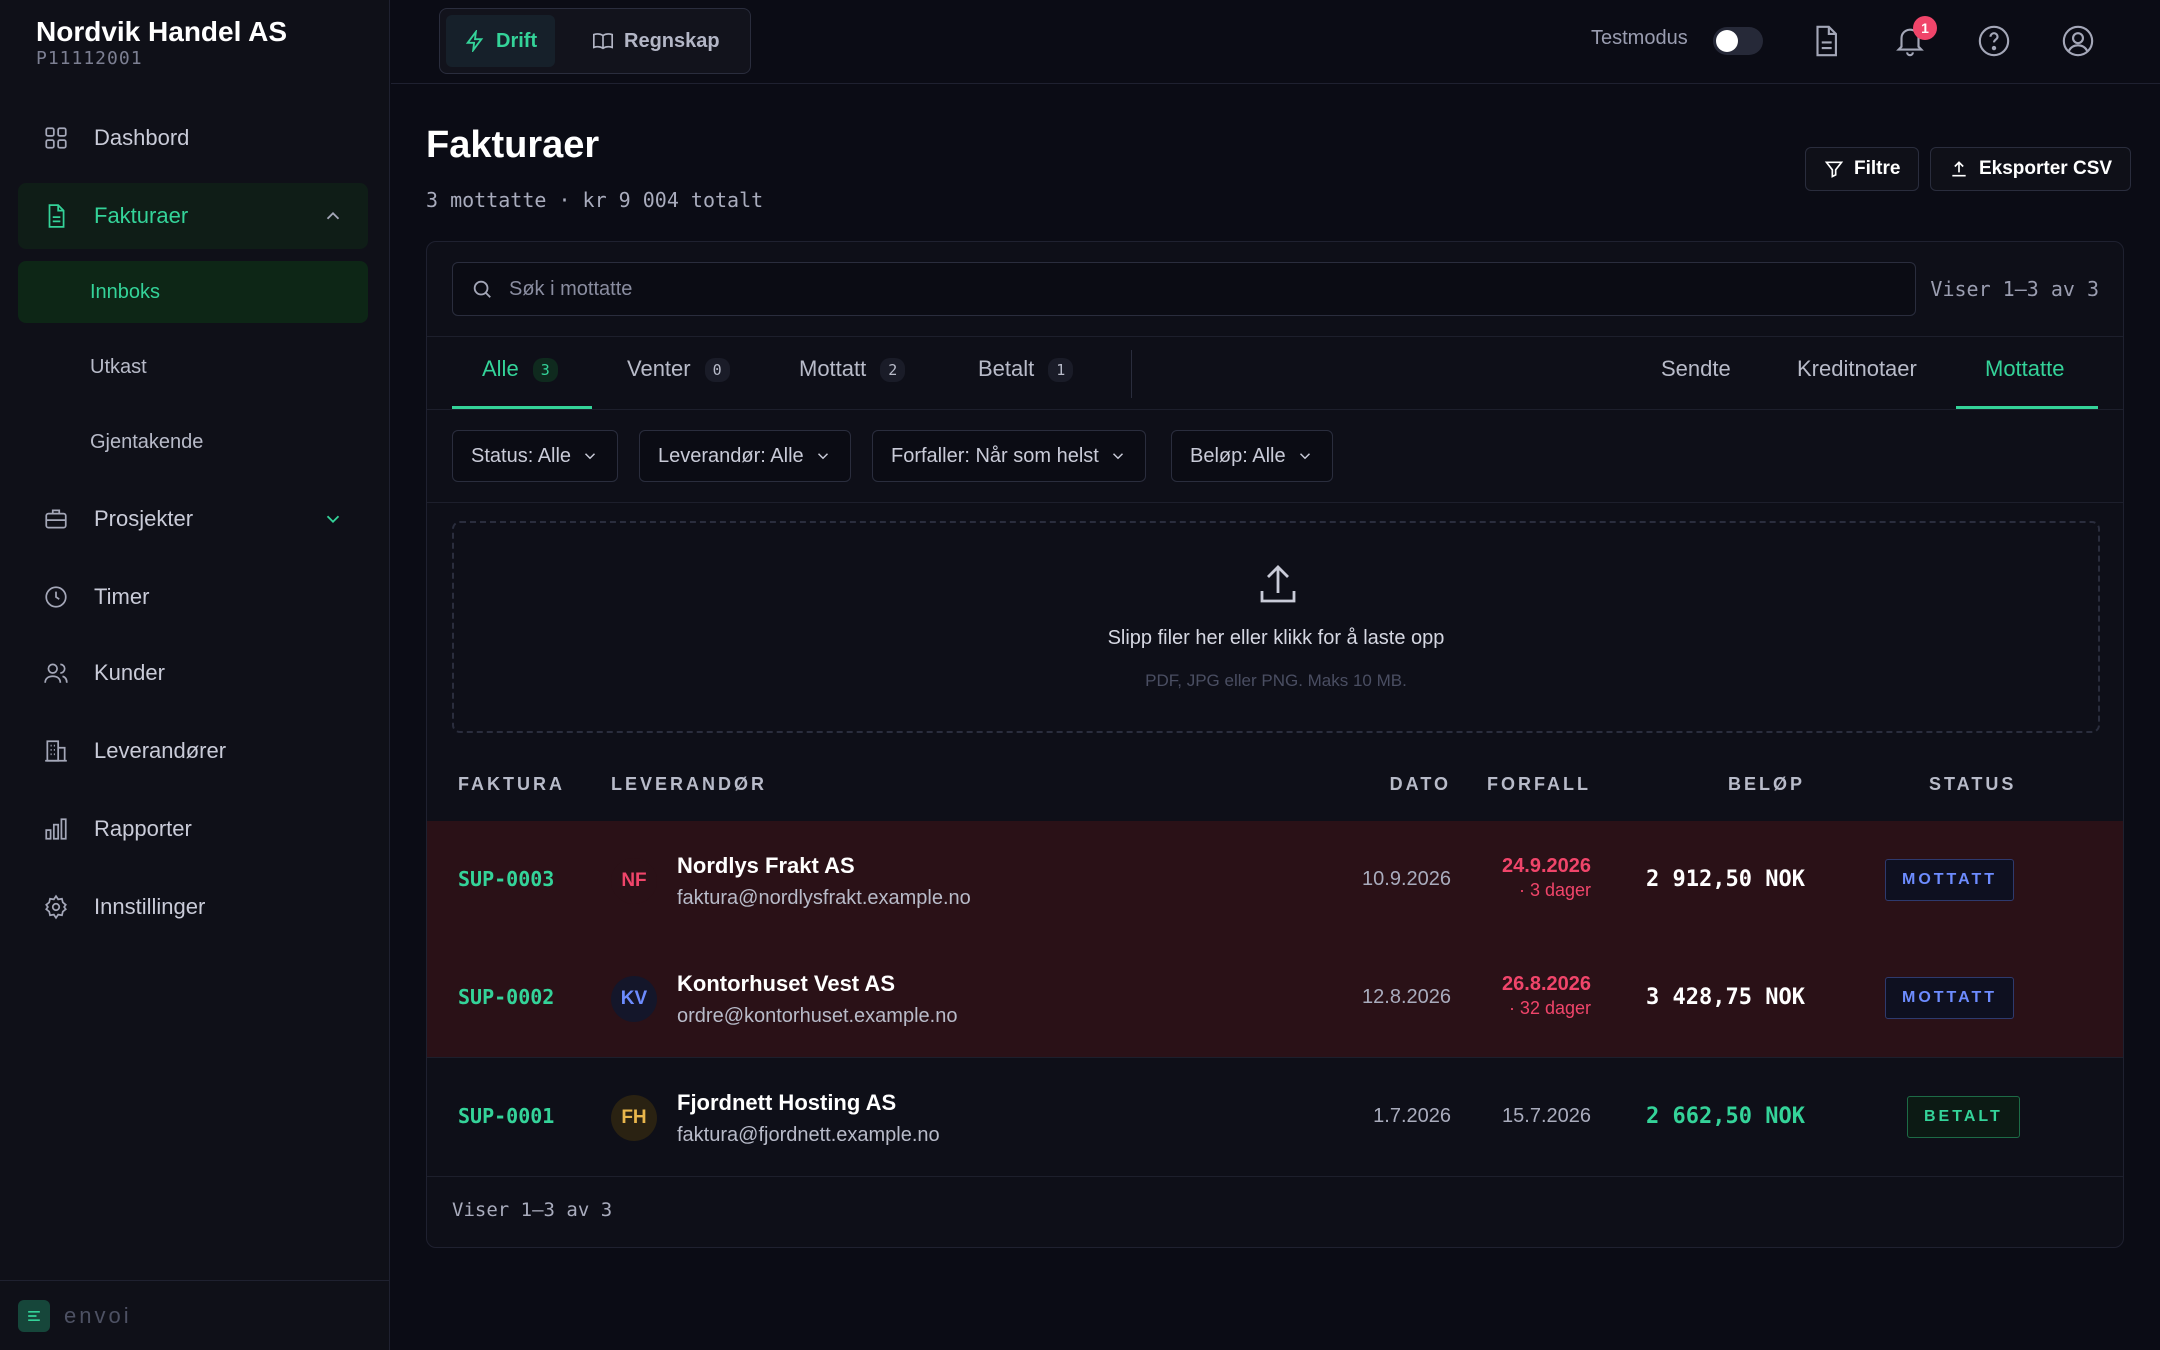 This screenshot has height=1350, width=2160. Describe the element at coordinates (118, 366) in the screenshot. I see `sidebar-subitem-drafts: Utkast` at that location.